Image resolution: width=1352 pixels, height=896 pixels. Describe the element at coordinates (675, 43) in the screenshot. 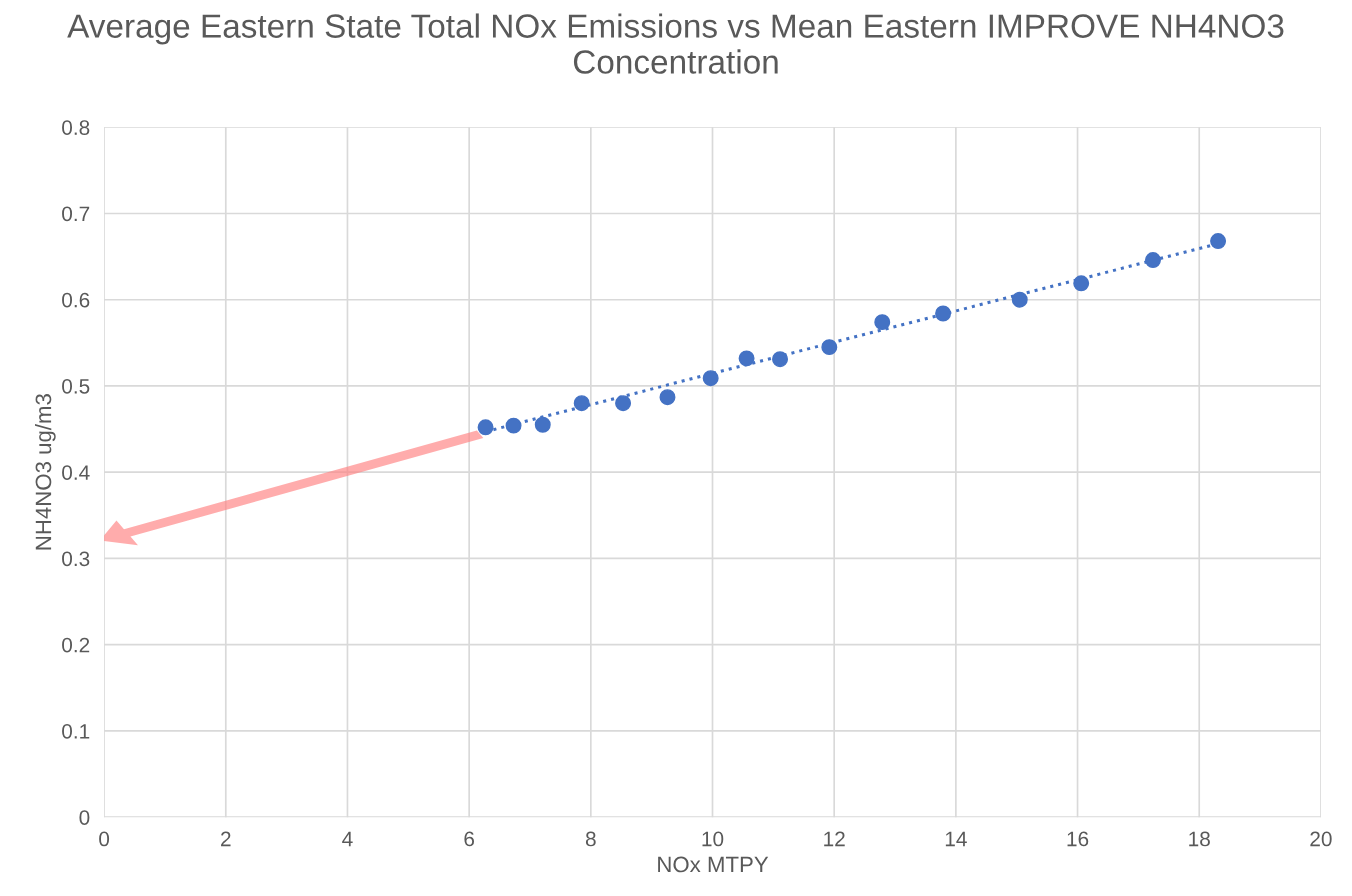

I see `chart-title: Average Eastern State Total NOx Emissions vs Mean Eastern IMPROVE NH4NO3 Concentration` at that location.